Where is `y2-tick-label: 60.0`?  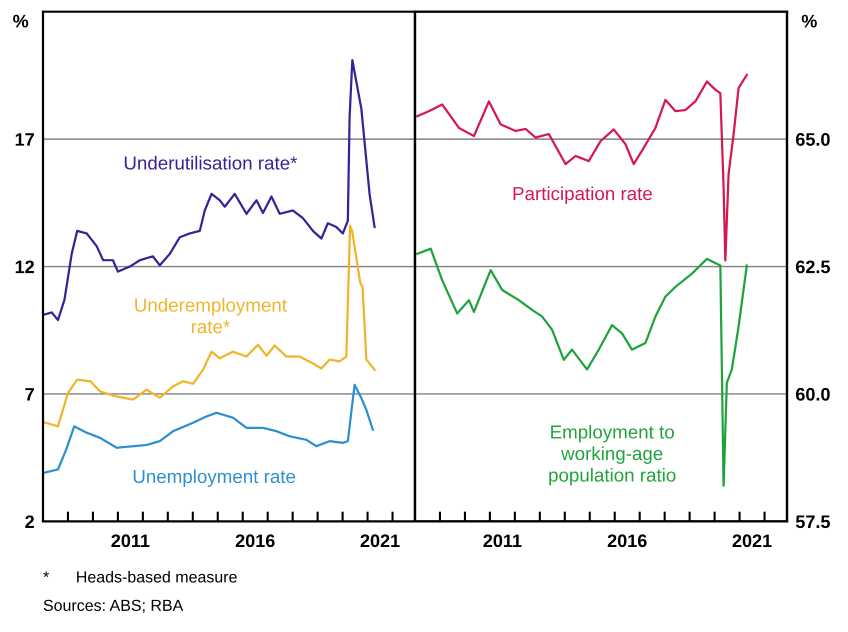 y2-tick-label: 60.0 is located at coordinates (813, 394).